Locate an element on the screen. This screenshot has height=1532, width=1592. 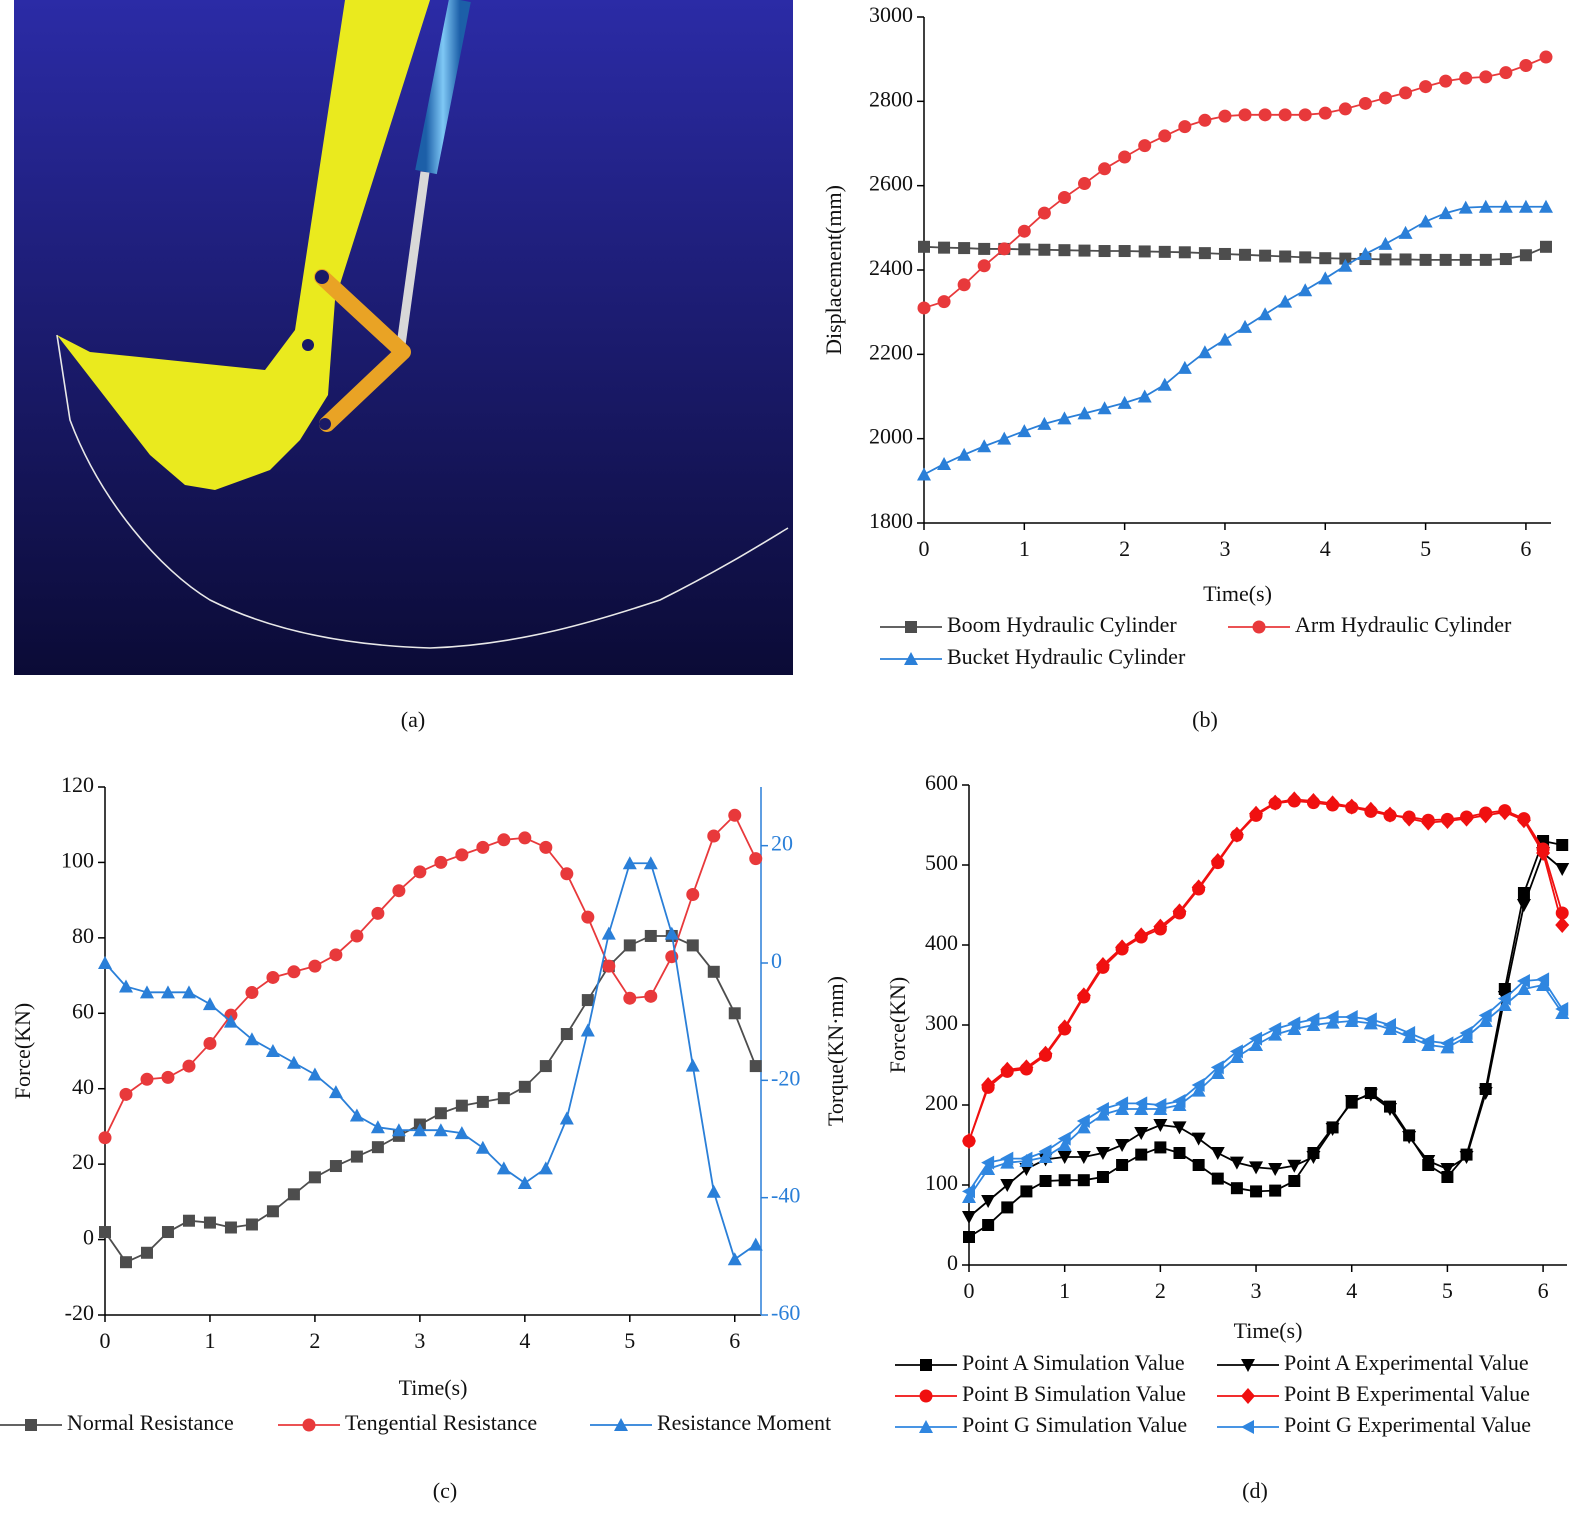
caption: (d) is located at coordinates (1255, 1490).